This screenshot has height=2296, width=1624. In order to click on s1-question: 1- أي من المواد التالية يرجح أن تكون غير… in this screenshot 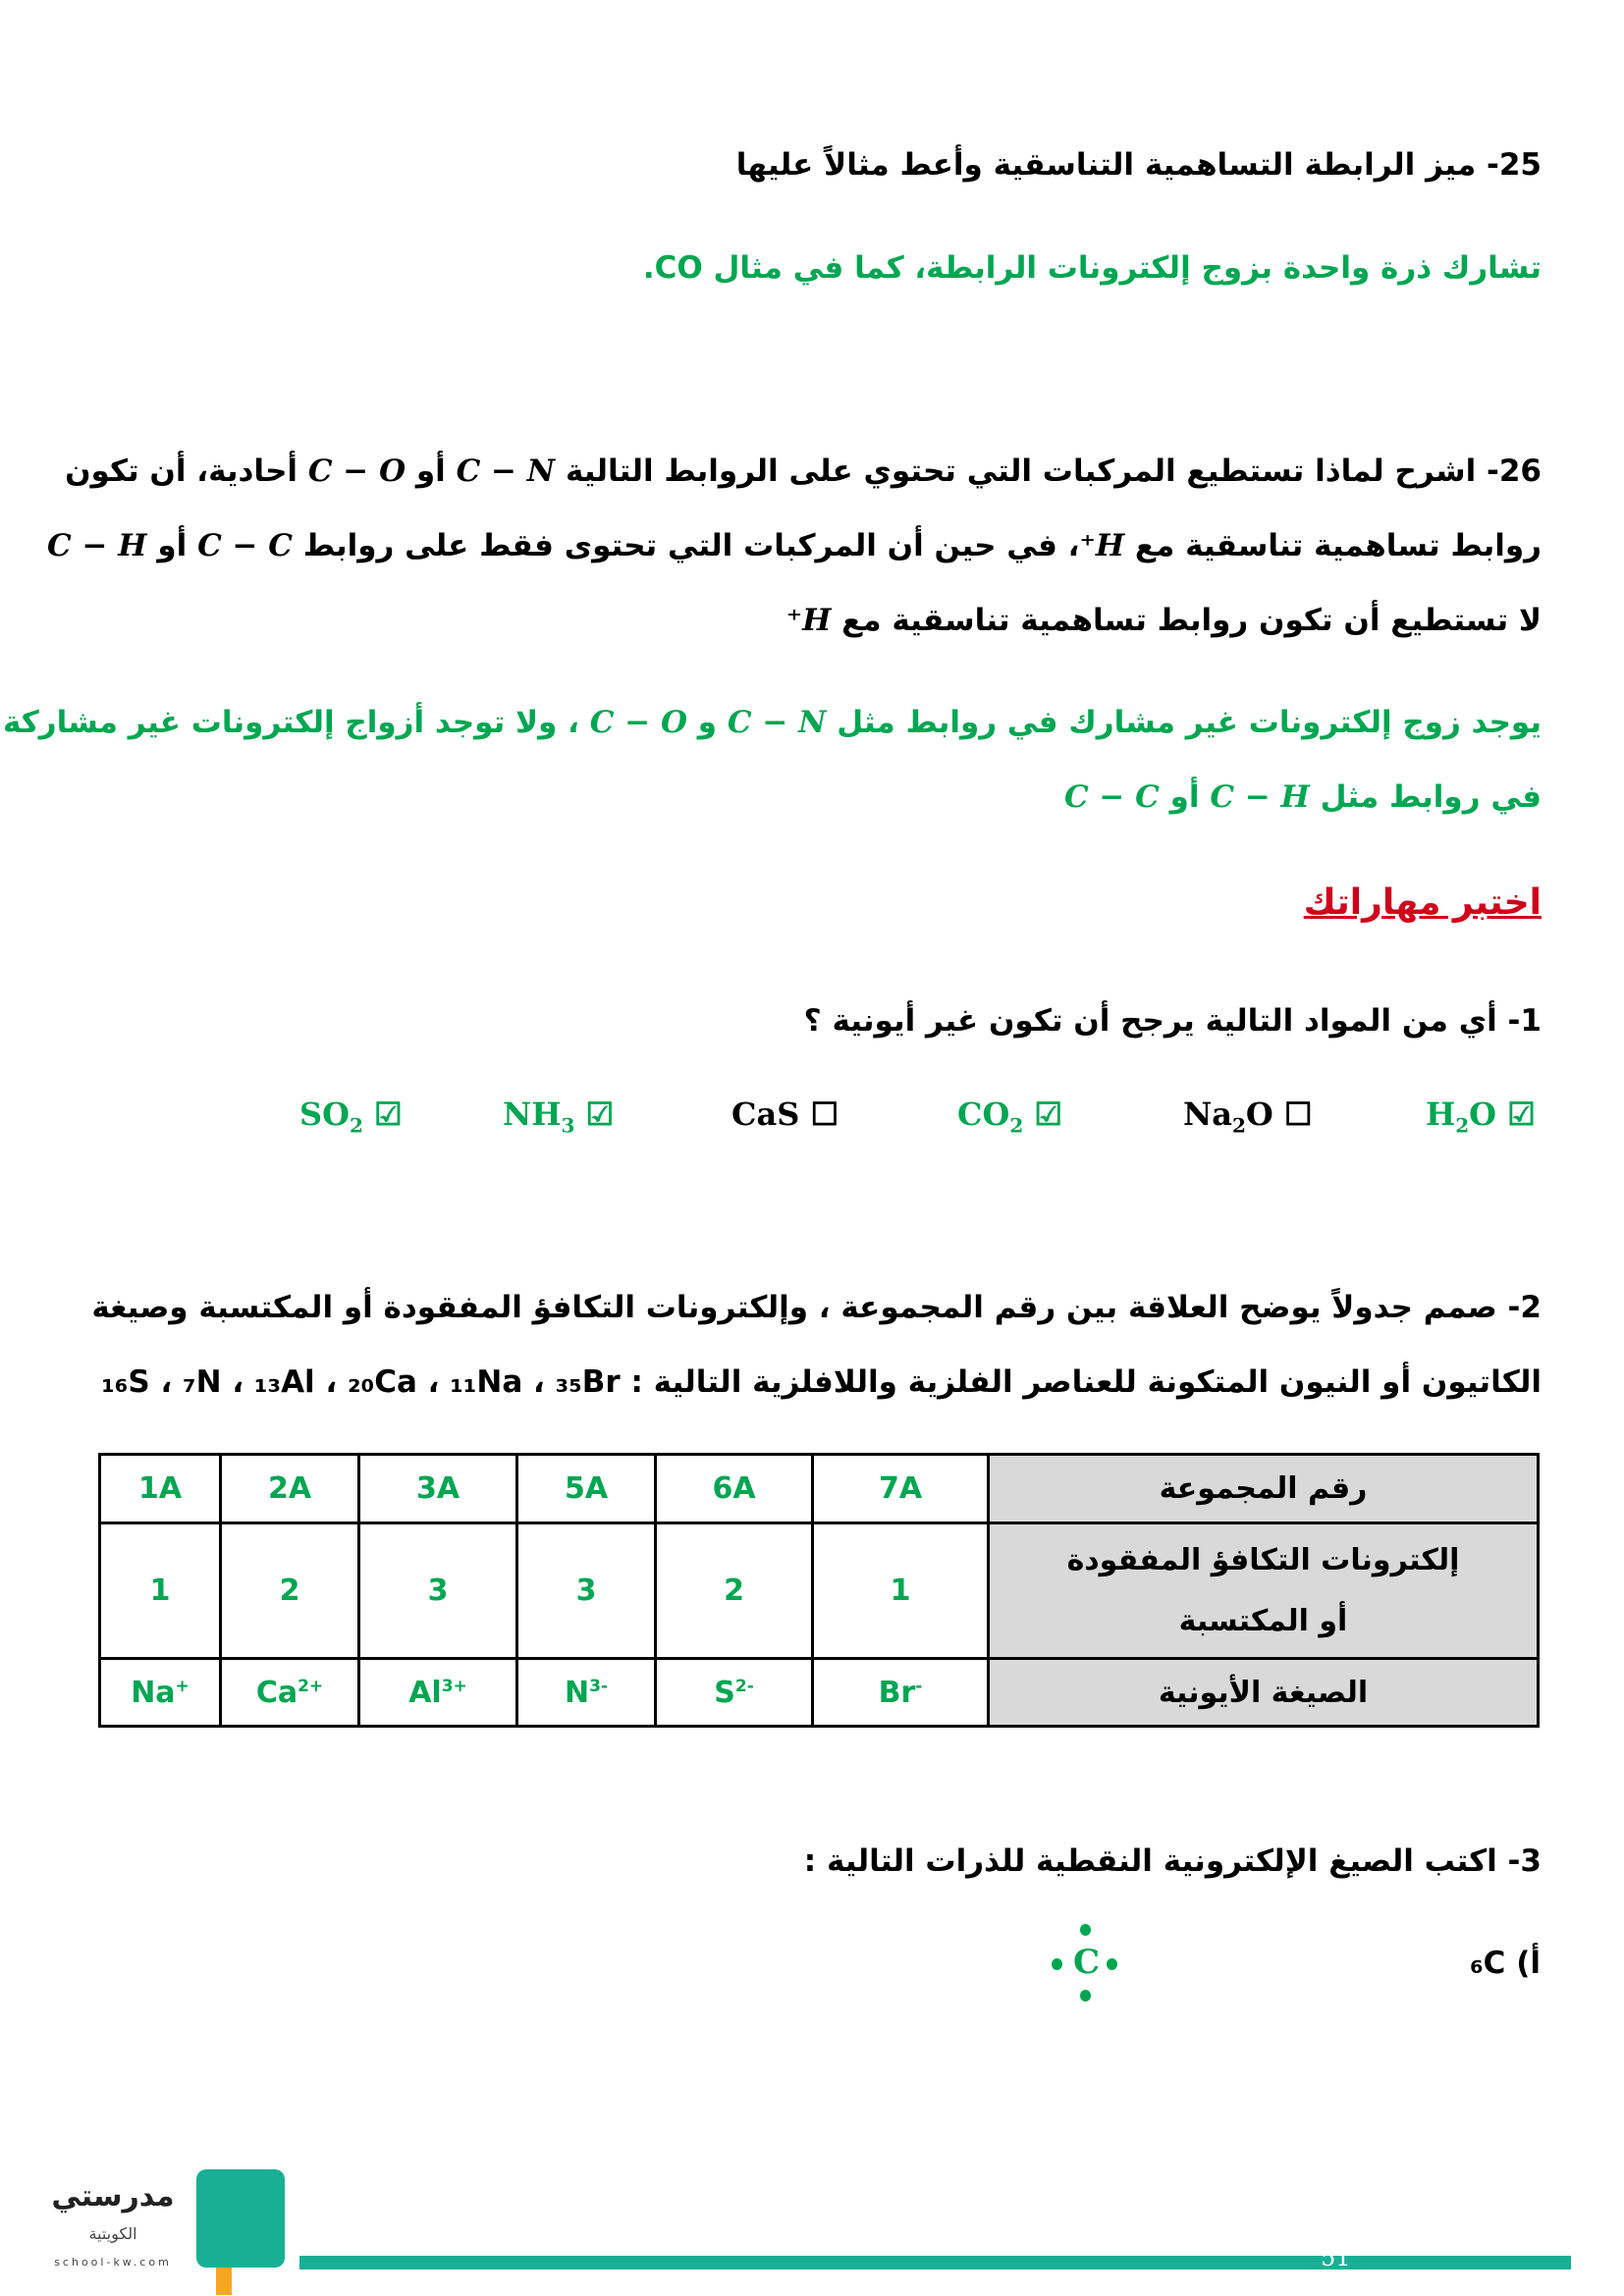, I will do `click(1172, 1021)`.